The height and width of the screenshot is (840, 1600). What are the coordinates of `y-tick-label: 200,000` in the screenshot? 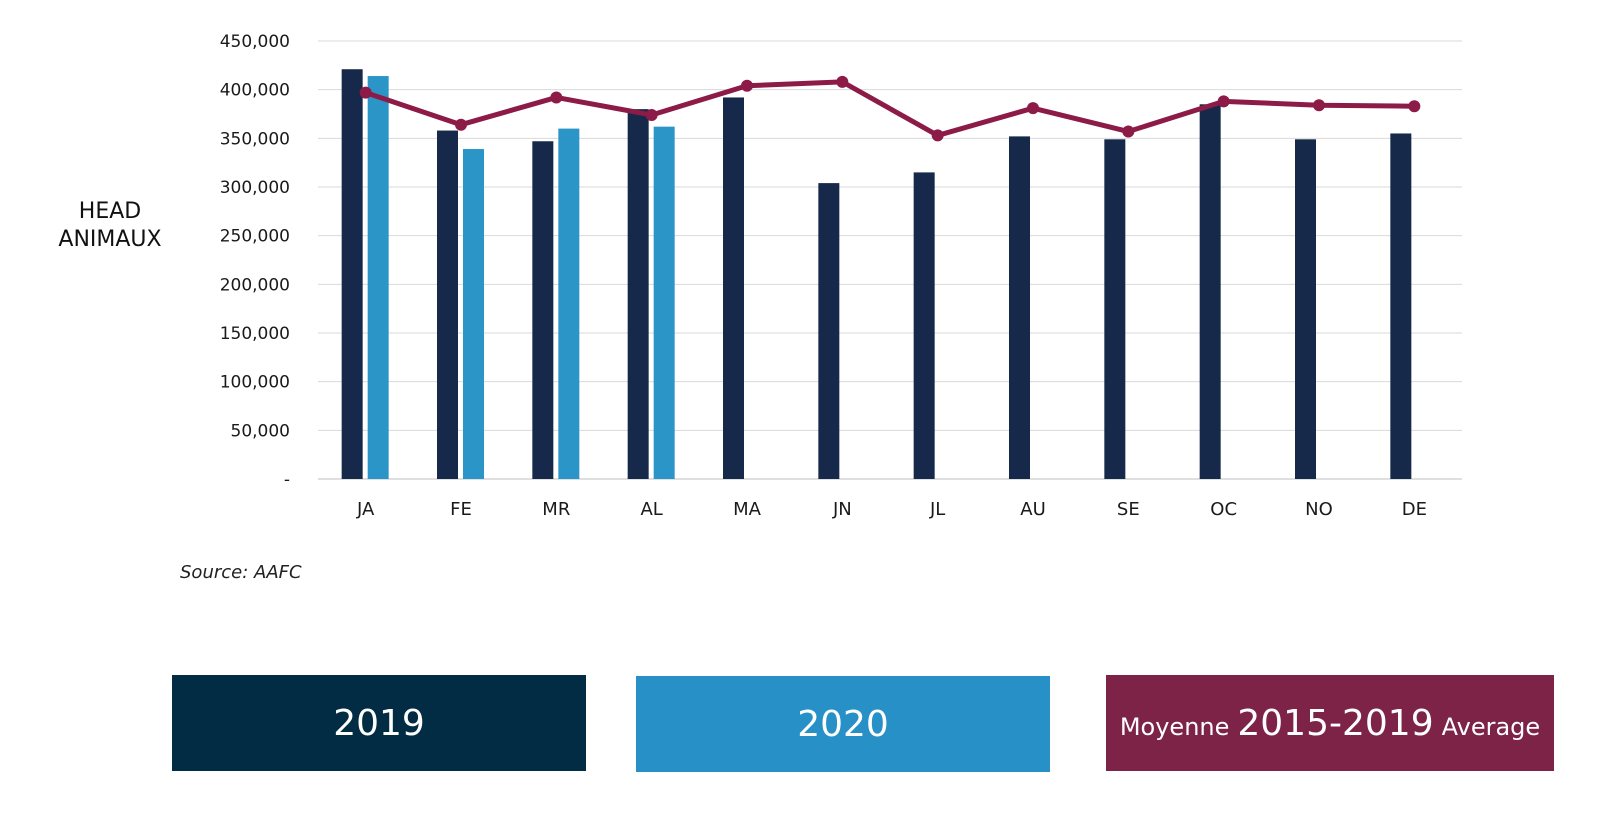 It's located at (255, 285).